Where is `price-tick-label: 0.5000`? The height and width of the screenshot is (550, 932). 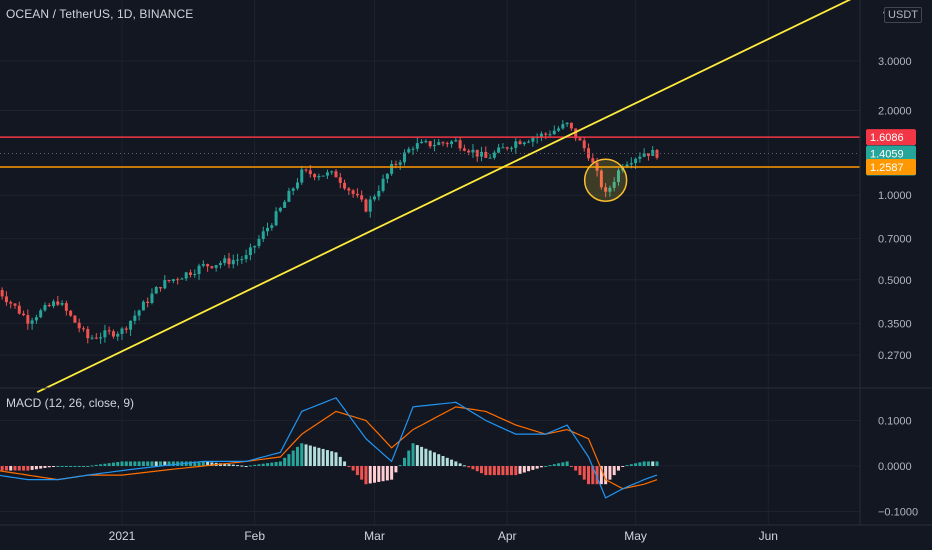
price-tick-label: 0.5000 is located at coordinates (895, 281).